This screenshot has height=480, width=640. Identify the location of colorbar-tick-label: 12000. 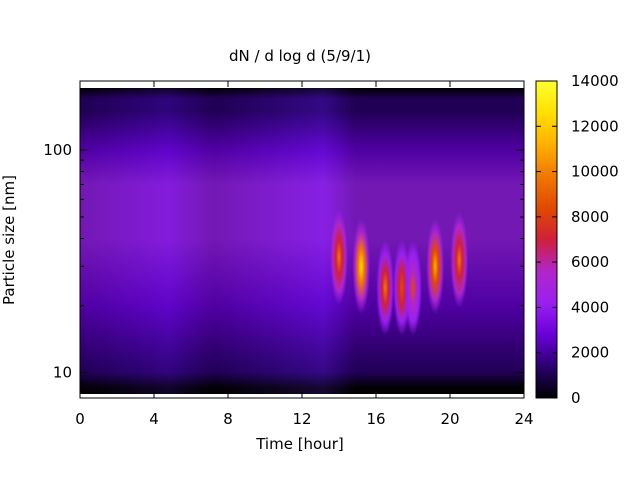
(595, 126).